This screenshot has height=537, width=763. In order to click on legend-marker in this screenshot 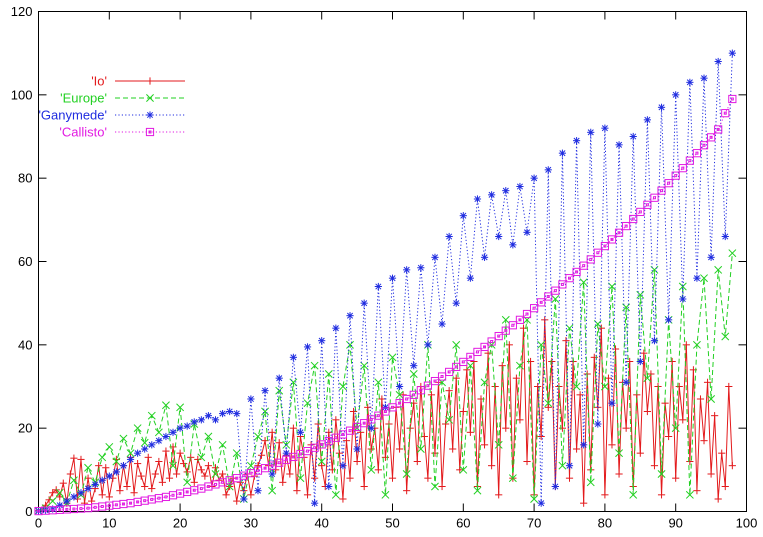, I will do `click(150, 81)`.